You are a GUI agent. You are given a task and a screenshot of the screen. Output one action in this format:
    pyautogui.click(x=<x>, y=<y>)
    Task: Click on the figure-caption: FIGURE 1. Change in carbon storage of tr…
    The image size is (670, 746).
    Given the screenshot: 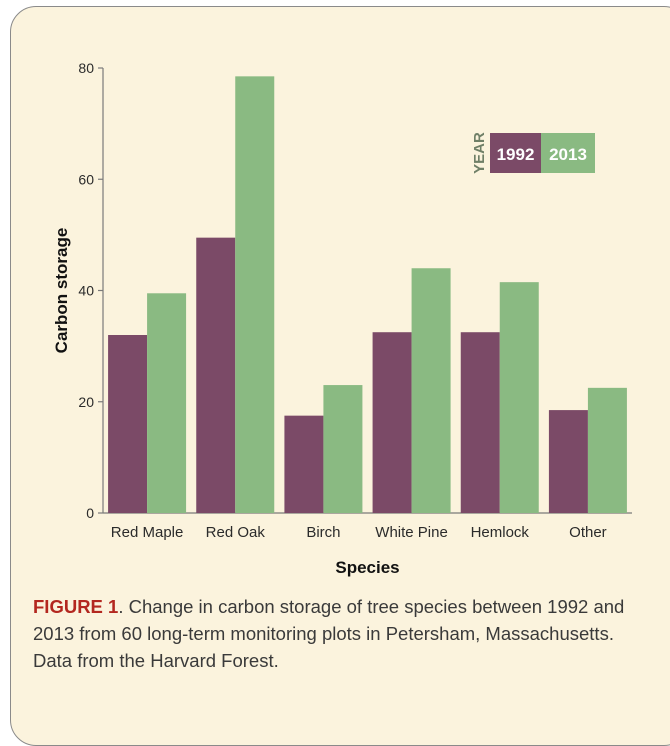 What is the action you would take?
    pyautogui.click(x=343, y=633)
    